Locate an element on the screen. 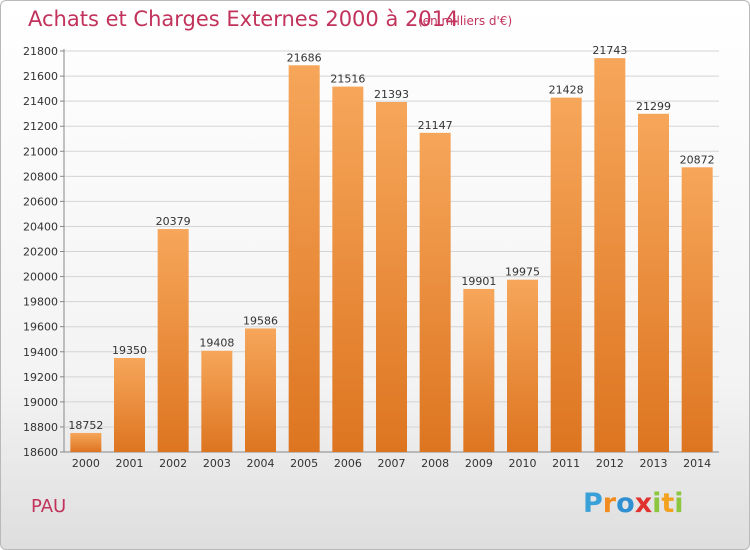  bar-2003 is located at coordinates (217, 401).